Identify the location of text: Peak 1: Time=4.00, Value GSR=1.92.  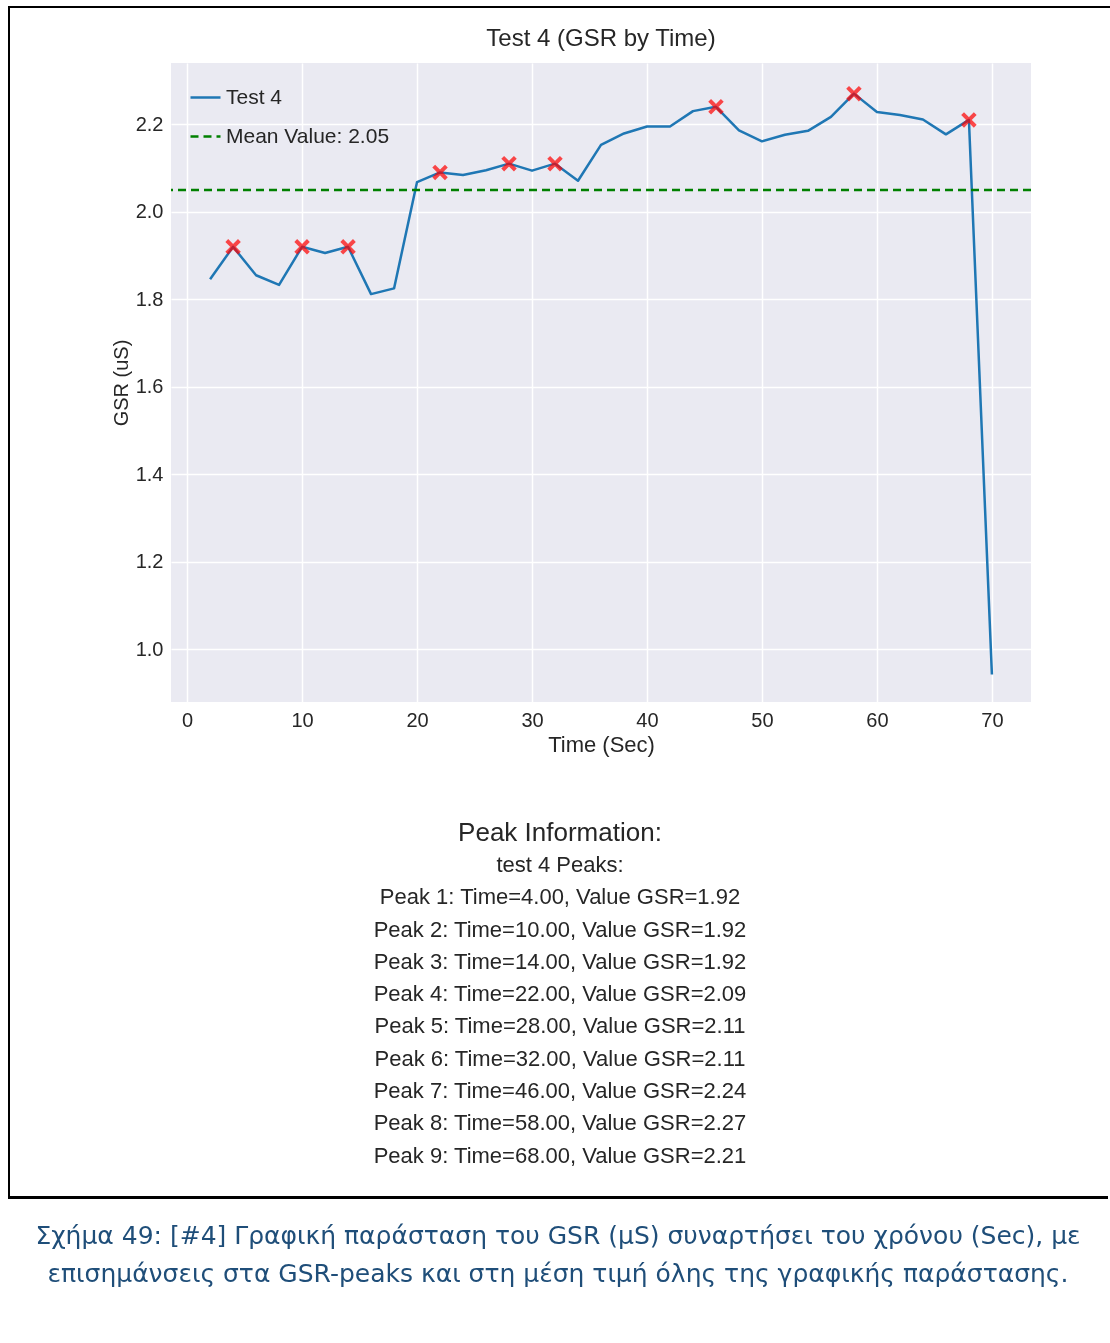
(560, 897).